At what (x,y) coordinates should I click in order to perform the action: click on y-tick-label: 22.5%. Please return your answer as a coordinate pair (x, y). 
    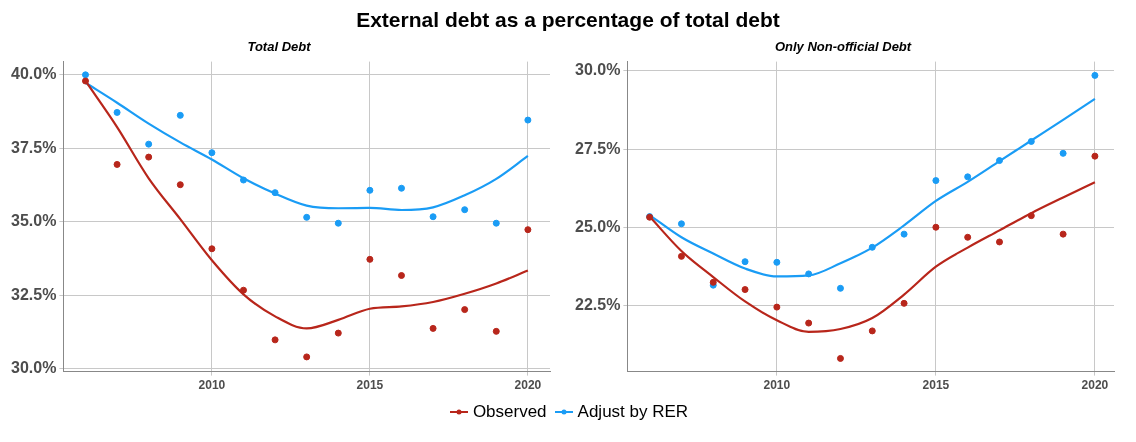
    Looking at the image, I should click on (597, 305).